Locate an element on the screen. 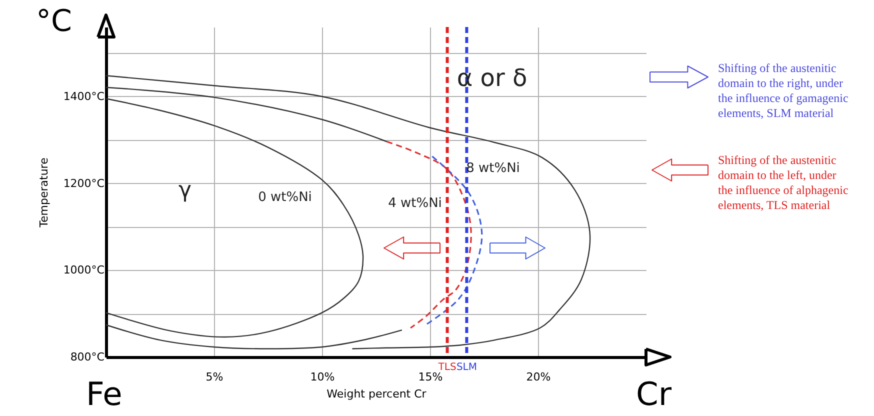 This screenshot has height=416, width=874. x-tick-label: 5% is located at coordinates (215, 377).